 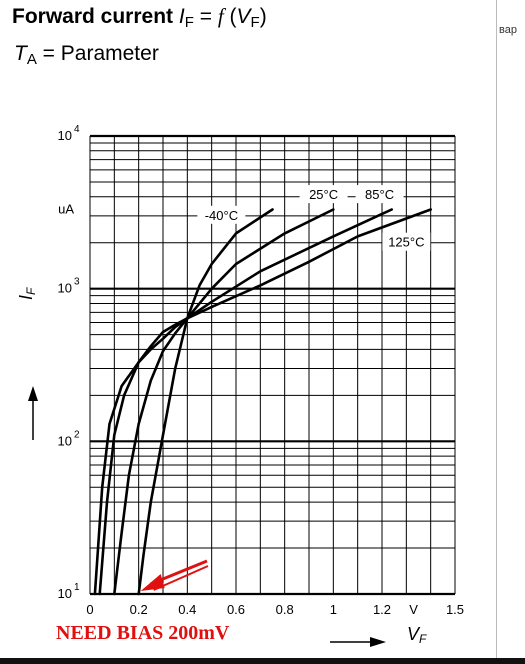 I want to click on subtitle-sub: A, so click(x=31, y=59).